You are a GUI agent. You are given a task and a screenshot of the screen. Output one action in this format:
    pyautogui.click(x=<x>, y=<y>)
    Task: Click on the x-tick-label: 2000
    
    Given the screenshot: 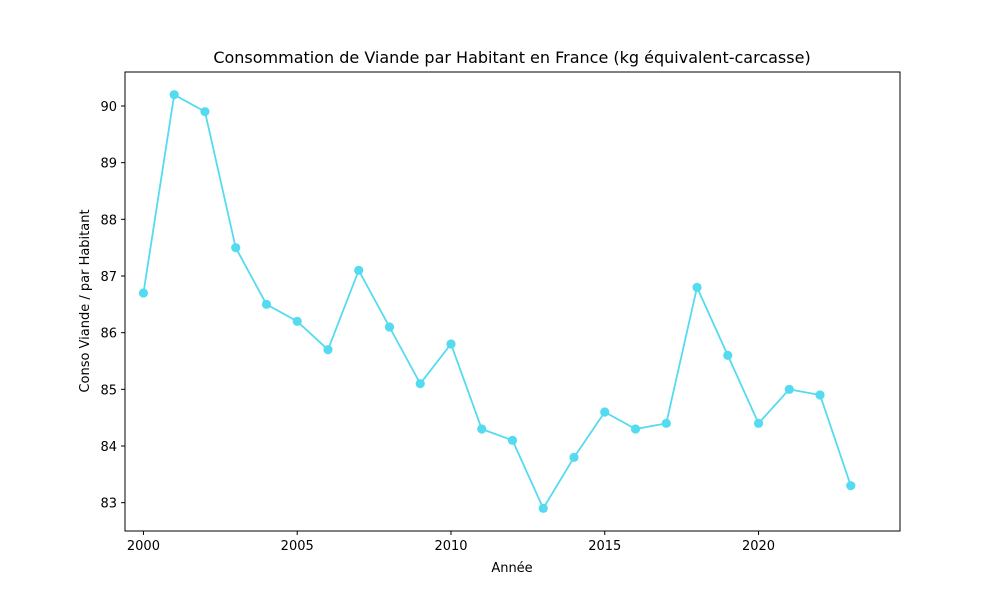 What is the action you would take?
    pyautogui.click(x=143, y=546)
    